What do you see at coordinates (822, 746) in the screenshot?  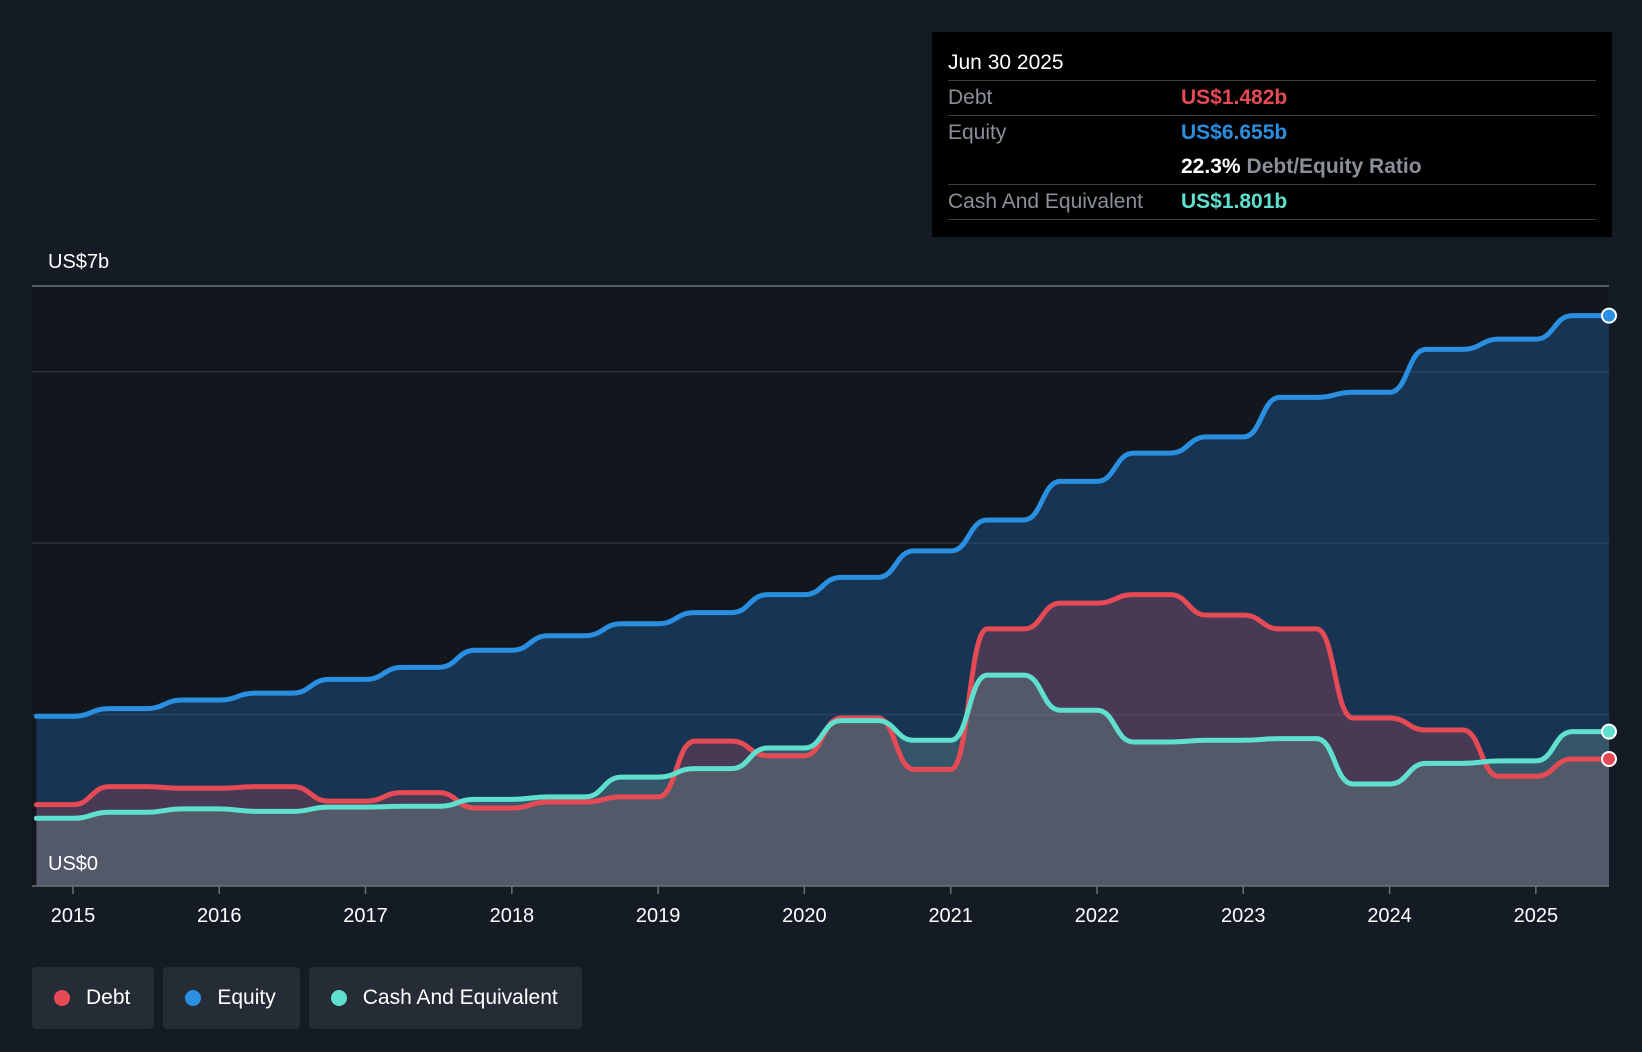 I see `cash-line` at bounding box center [822, 746].